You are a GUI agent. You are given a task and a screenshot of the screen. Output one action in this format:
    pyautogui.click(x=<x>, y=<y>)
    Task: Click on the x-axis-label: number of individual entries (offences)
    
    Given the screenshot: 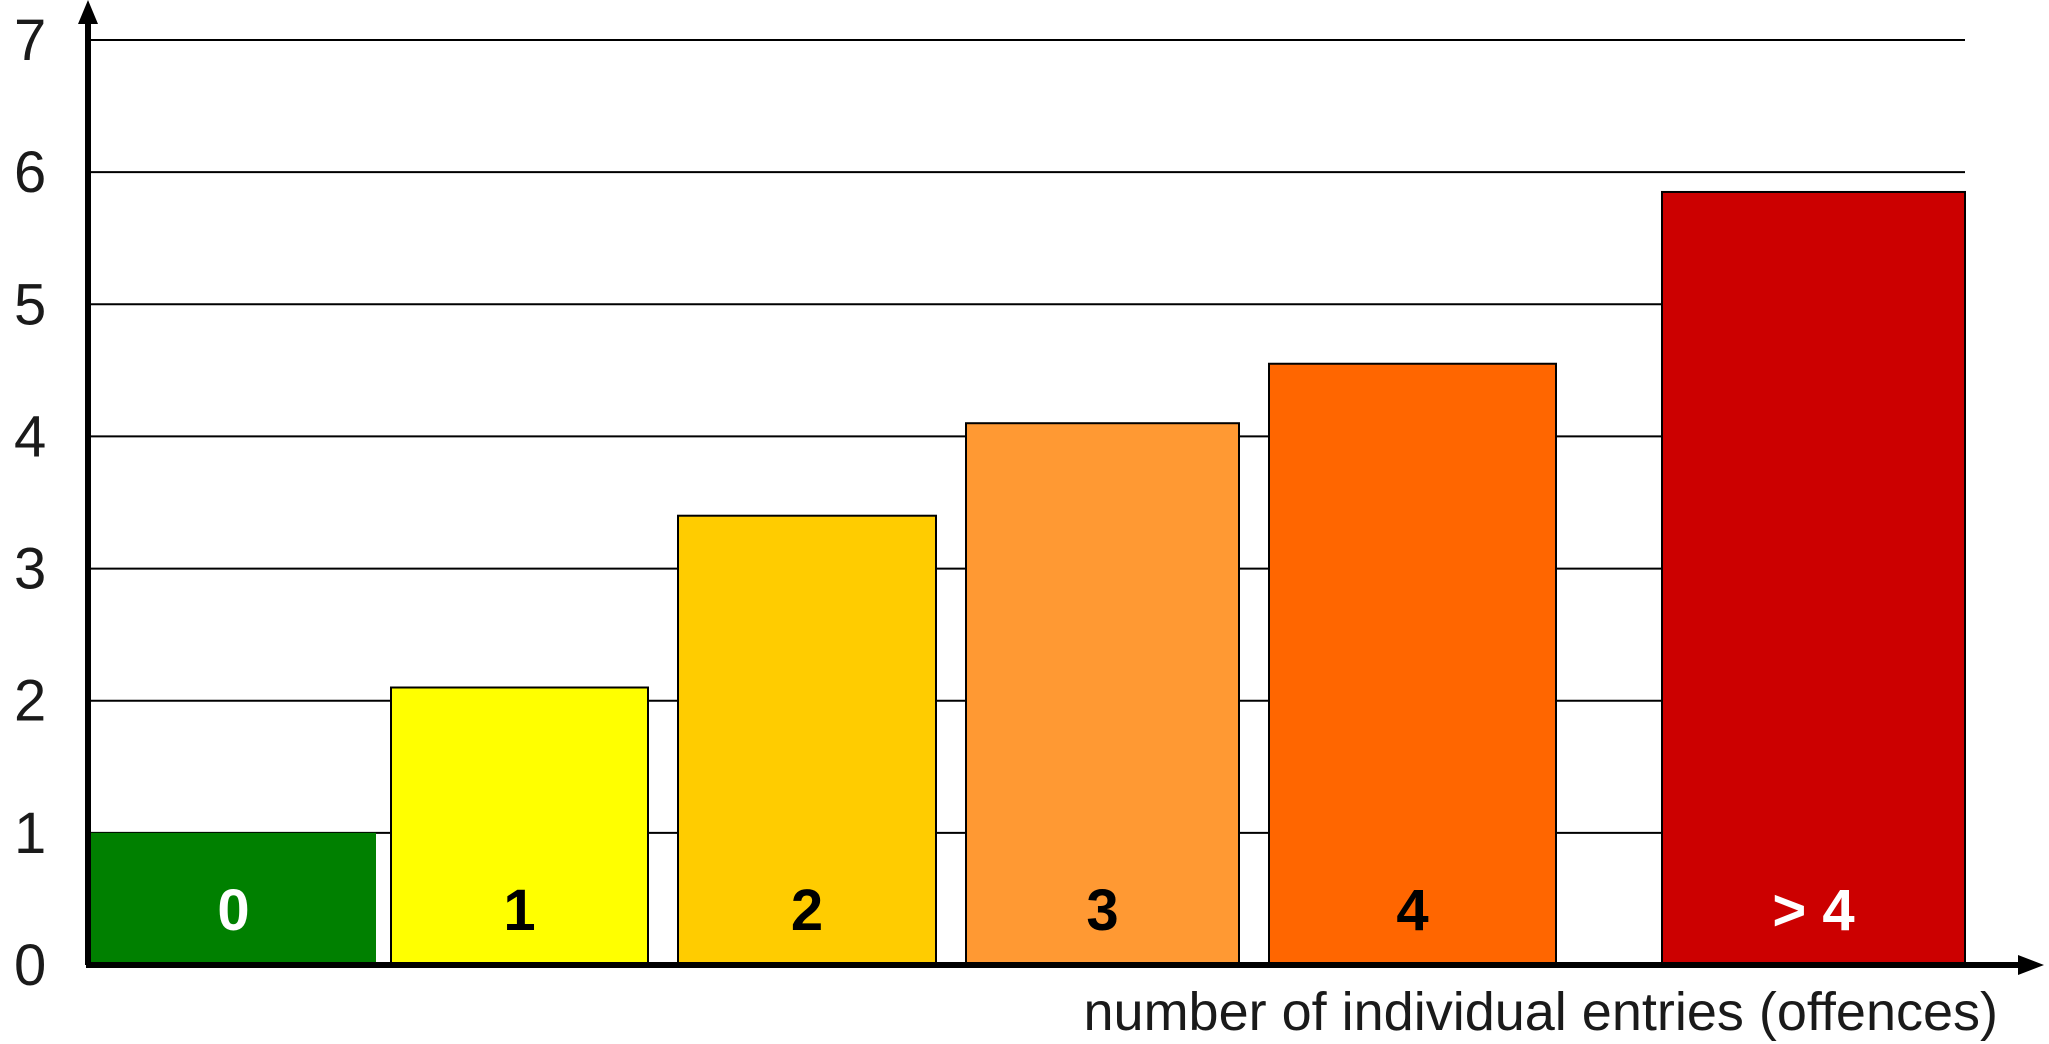 What is the action you would take?
    pyautogui.click(x=1541, y=1012)
    